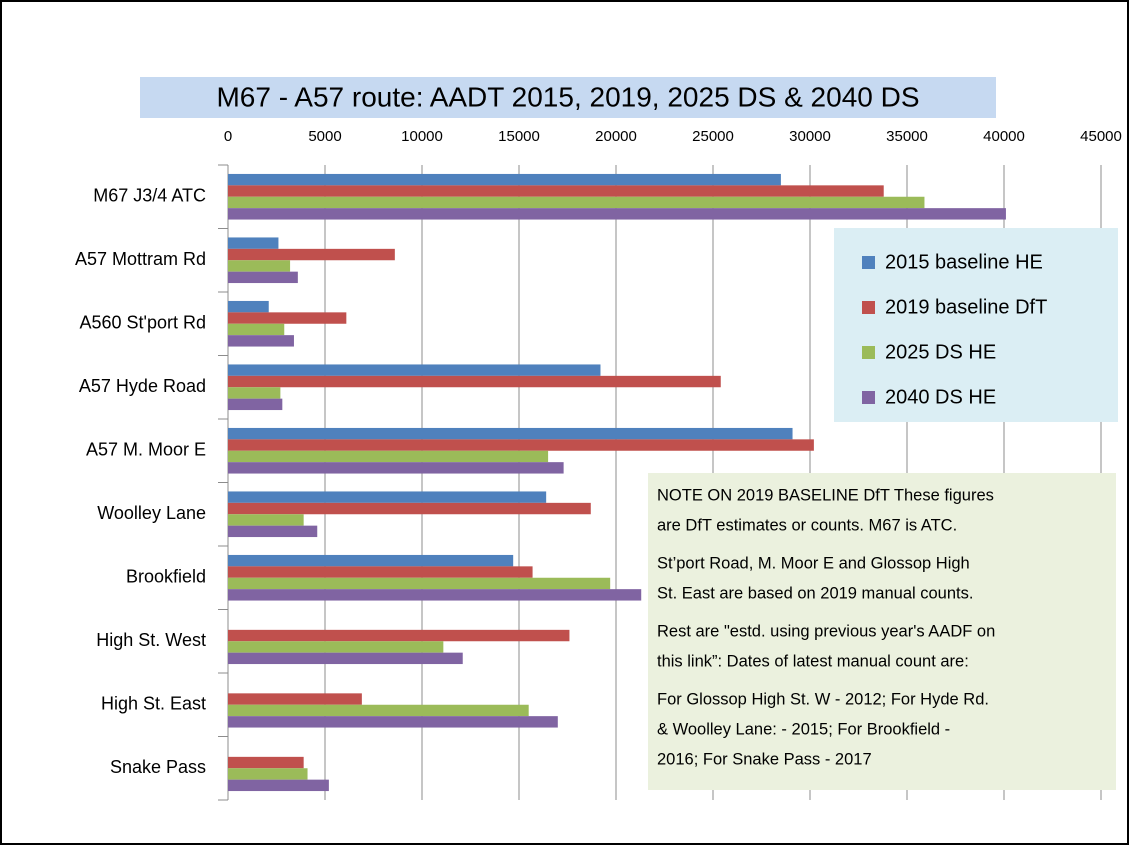  I want to click on note-line: 2016; For Snake Pass - 2017, so click(764, 759).